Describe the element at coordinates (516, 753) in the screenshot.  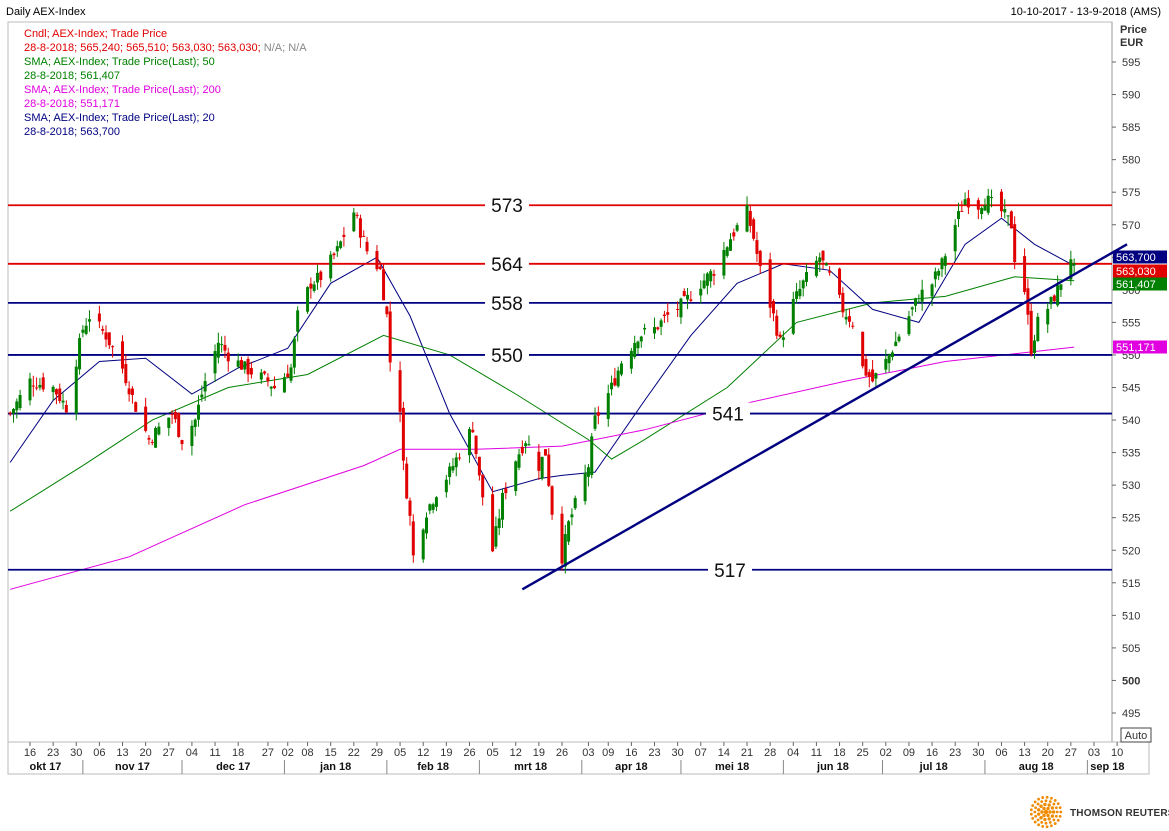
I see `x-tick-label: 12` at that location.